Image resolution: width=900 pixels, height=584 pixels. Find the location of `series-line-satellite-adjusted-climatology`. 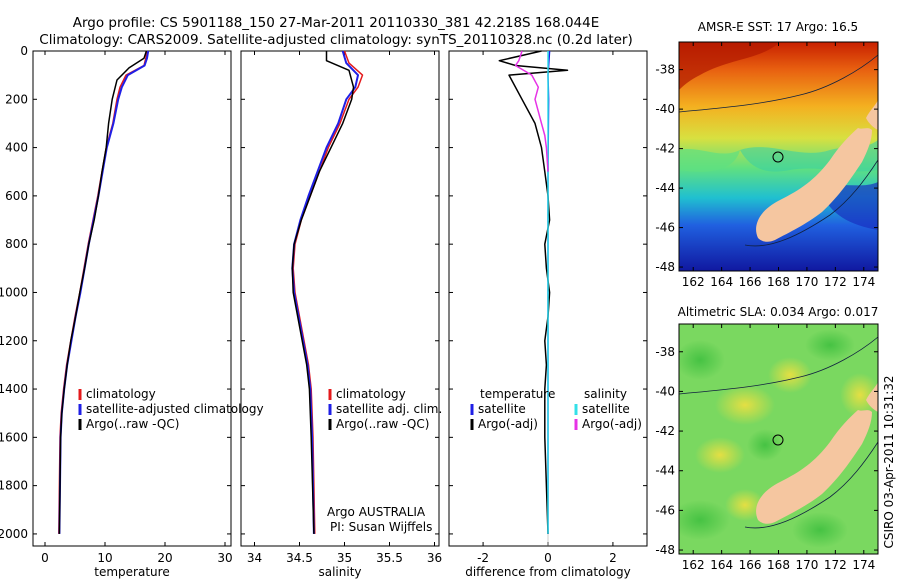

series-line-satellite-adjusted-climatology is located at coordinates (104, 292).